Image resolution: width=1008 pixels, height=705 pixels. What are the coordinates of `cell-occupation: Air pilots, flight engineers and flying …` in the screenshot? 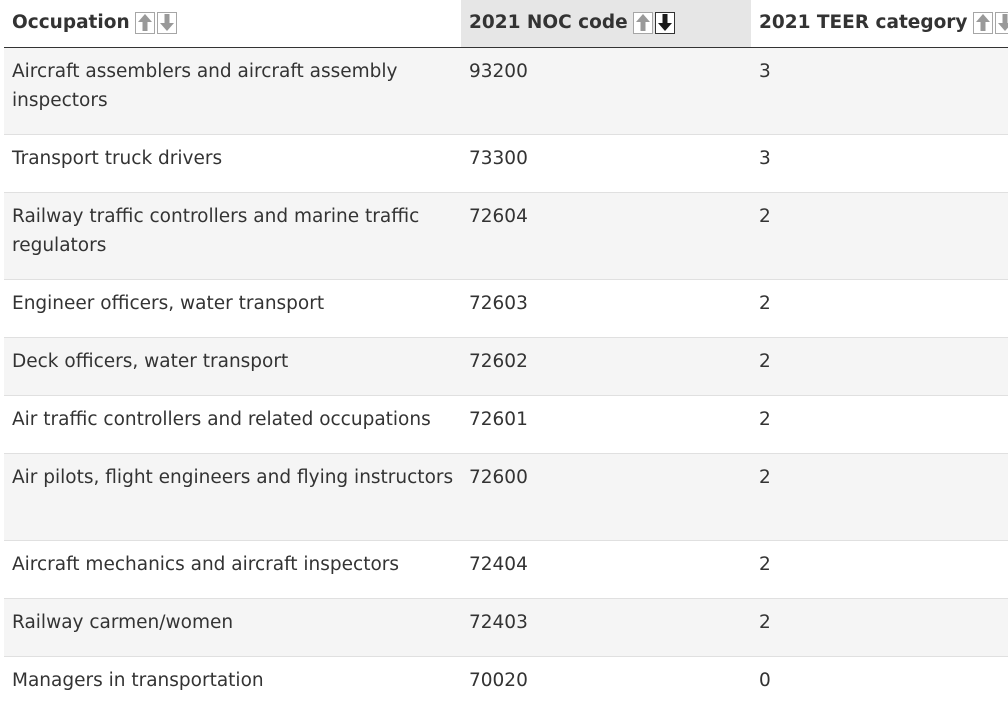 It's located at (232, 497).